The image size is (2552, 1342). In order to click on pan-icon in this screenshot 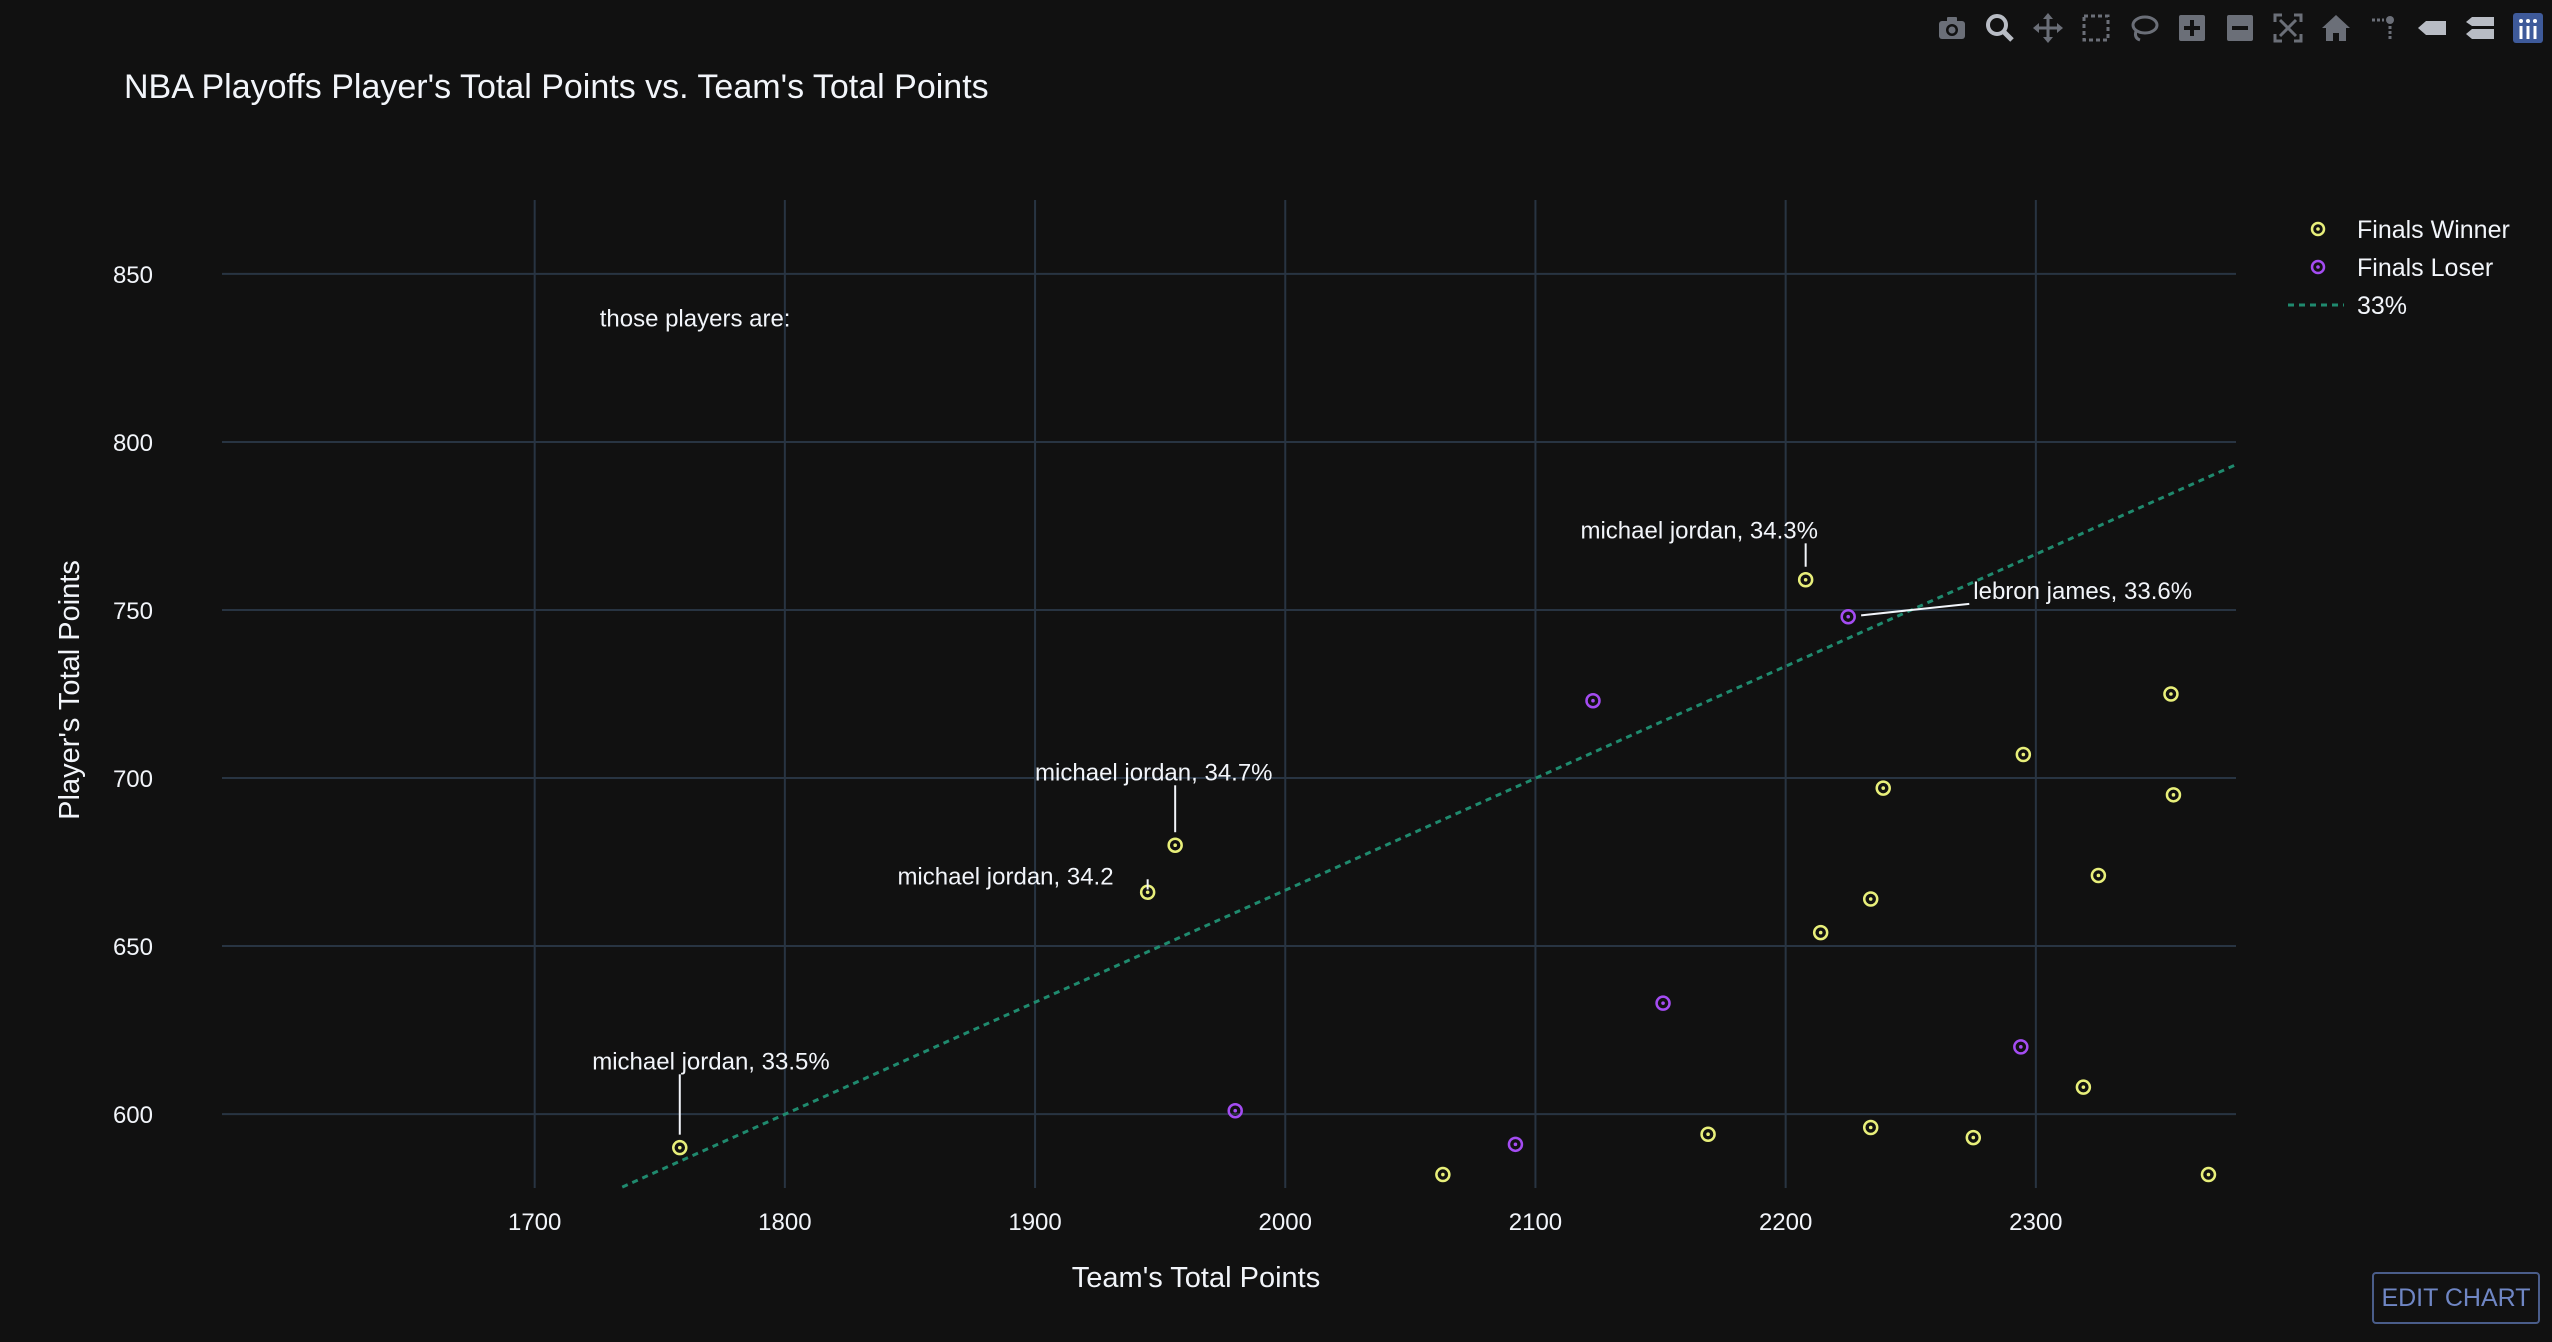, I will do `click(2048, 28)`.